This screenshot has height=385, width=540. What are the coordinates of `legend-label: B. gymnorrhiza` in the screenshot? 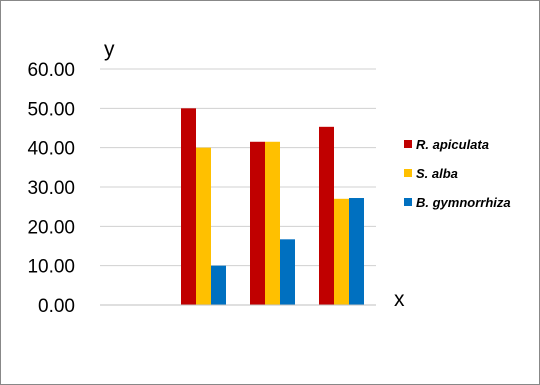 It's located at (463, 202).